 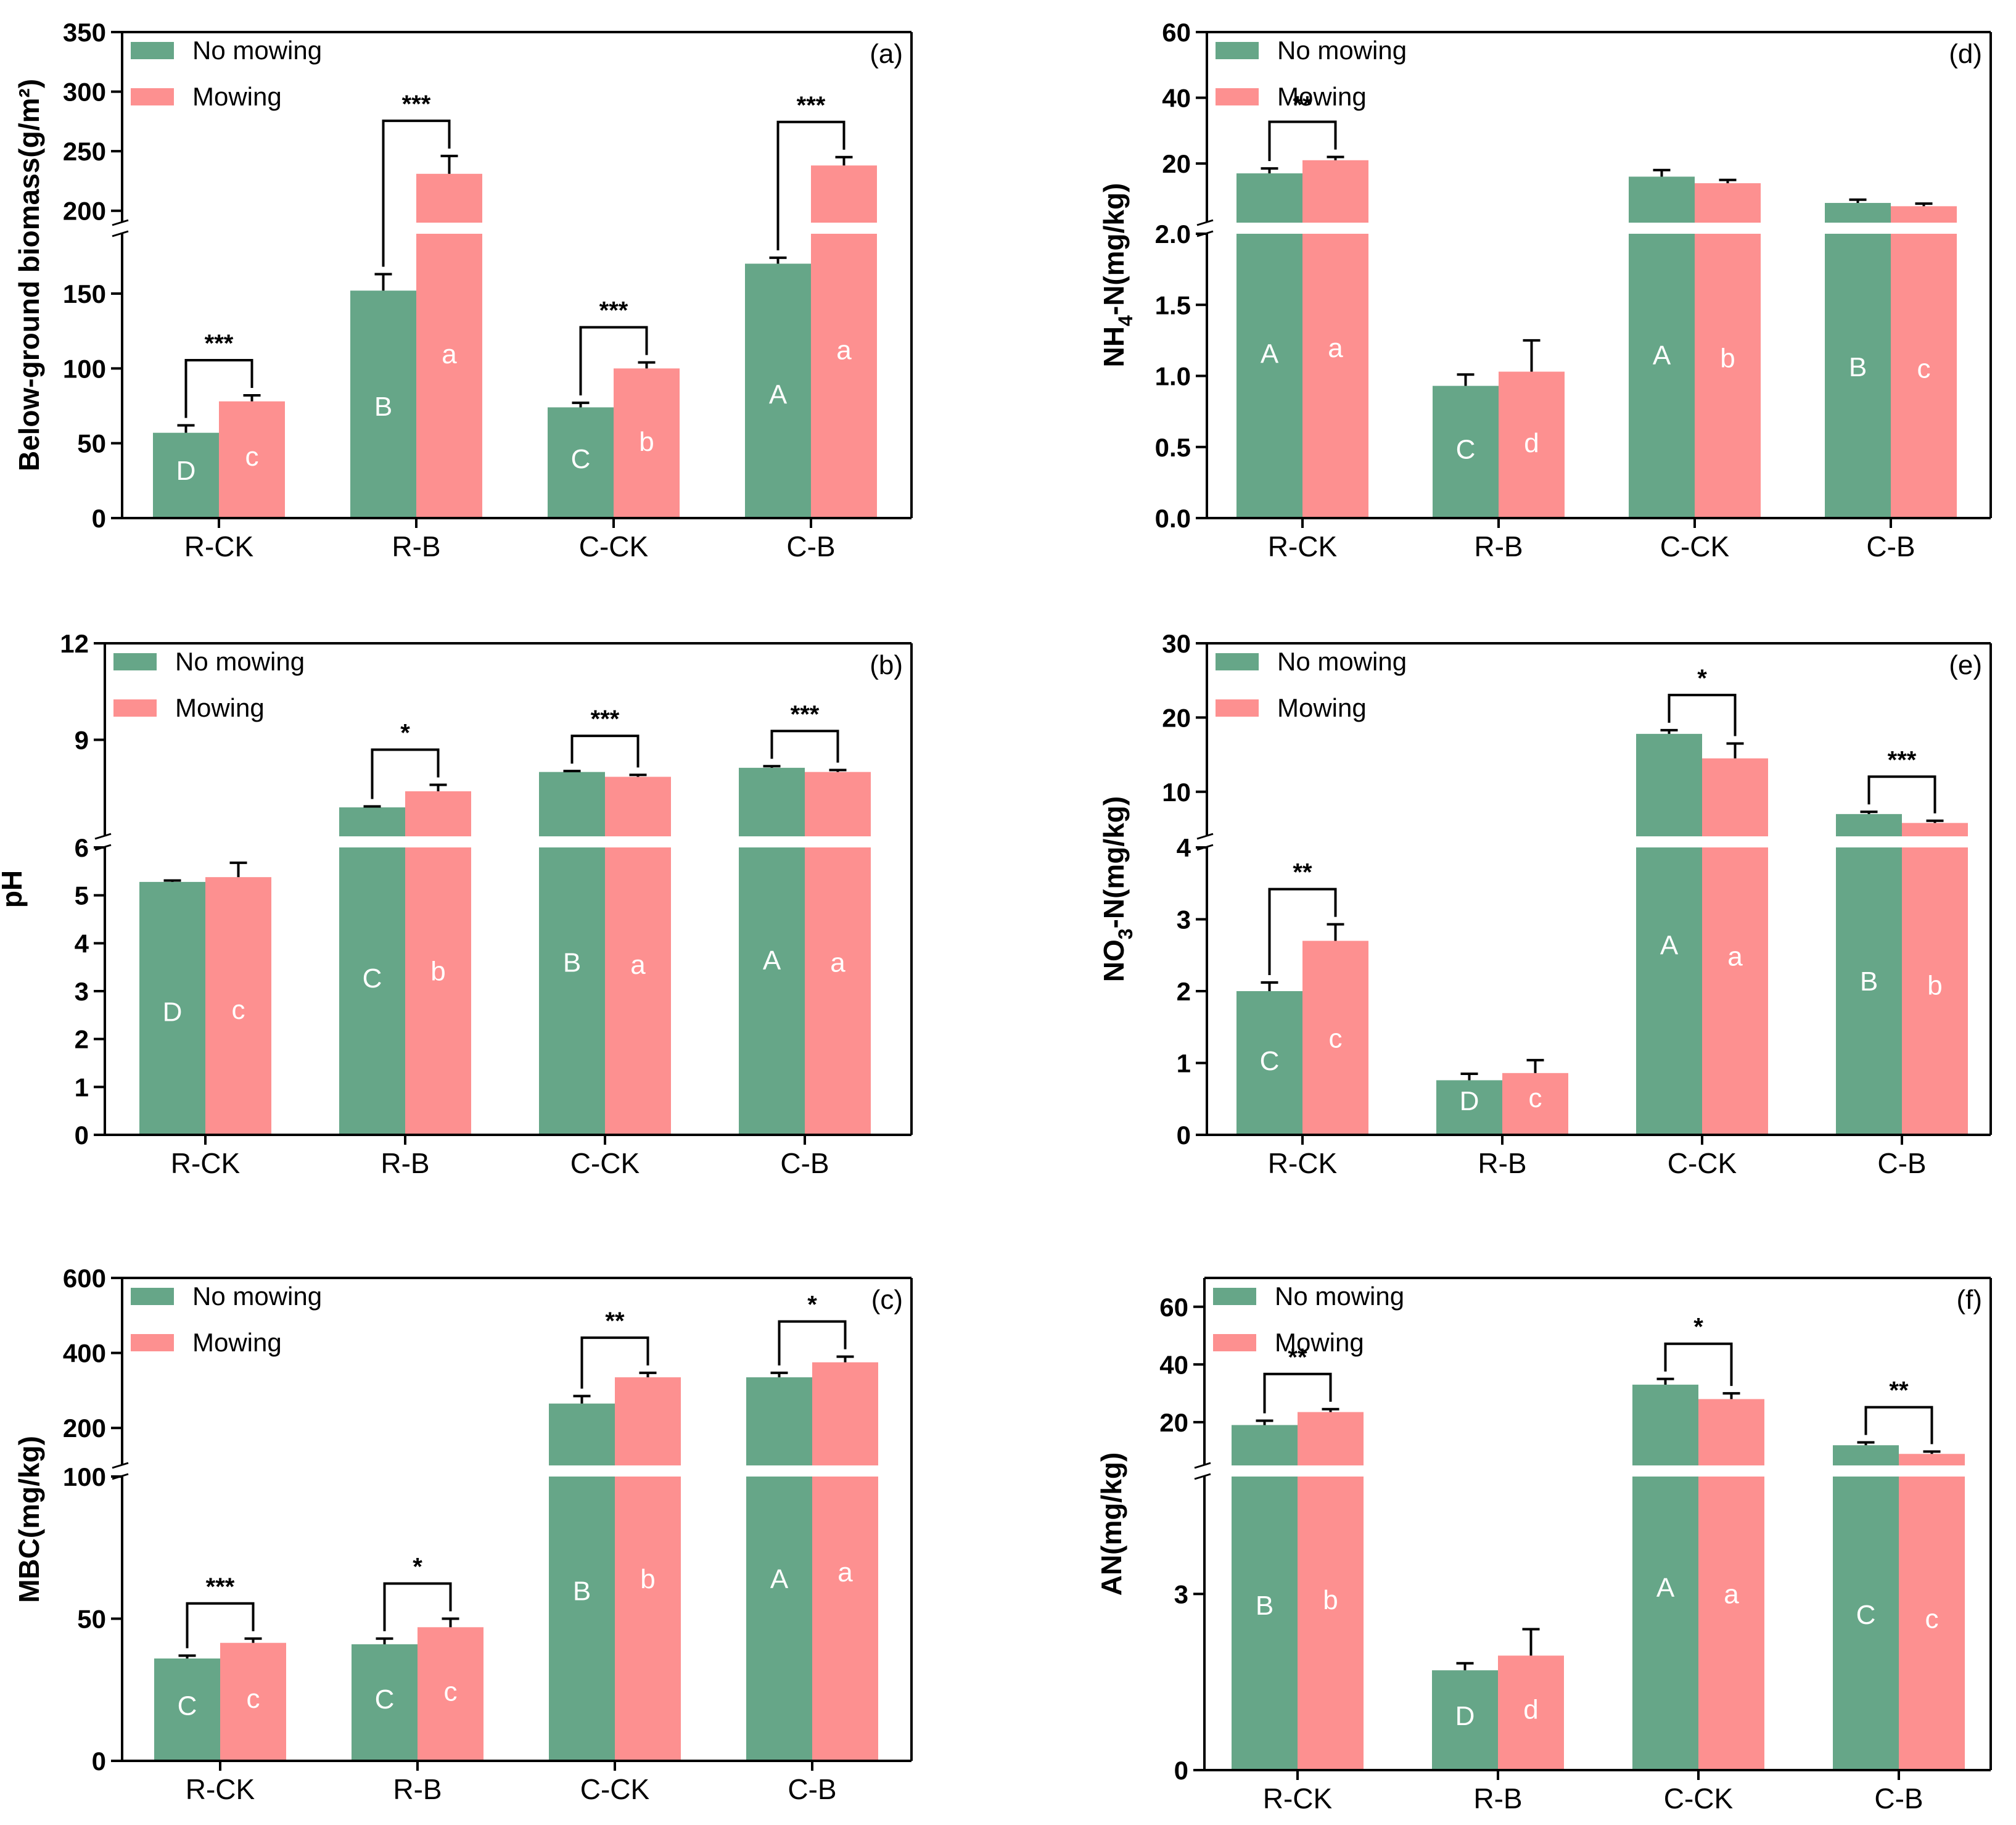 I want to click on significance-letter: B, so click(x=582, y=1591).